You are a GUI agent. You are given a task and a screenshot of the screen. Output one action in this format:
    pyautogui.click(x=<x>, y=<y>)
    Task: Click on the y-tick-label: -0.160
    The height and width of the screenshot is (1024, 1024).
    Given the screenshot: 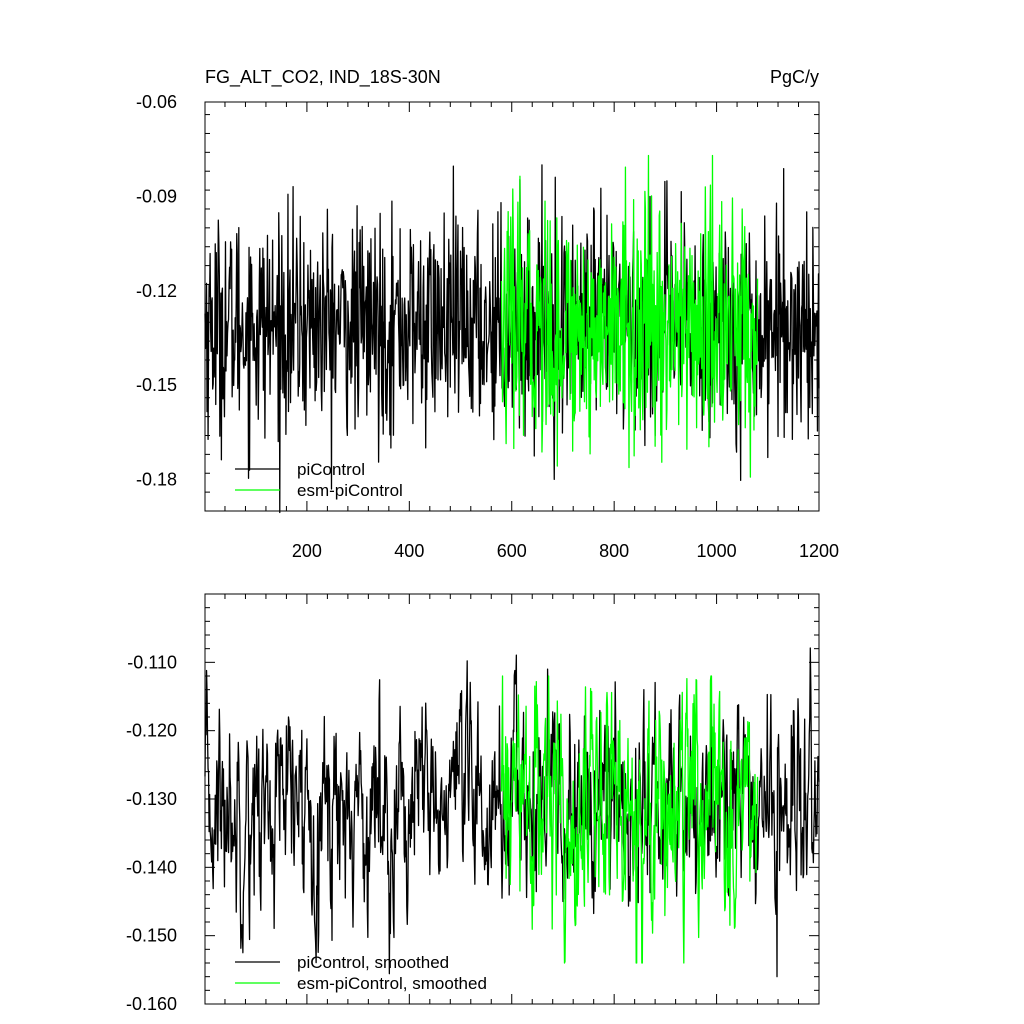 What is the action you would take?
    pyautogui.click(x=151, y=1004)
    